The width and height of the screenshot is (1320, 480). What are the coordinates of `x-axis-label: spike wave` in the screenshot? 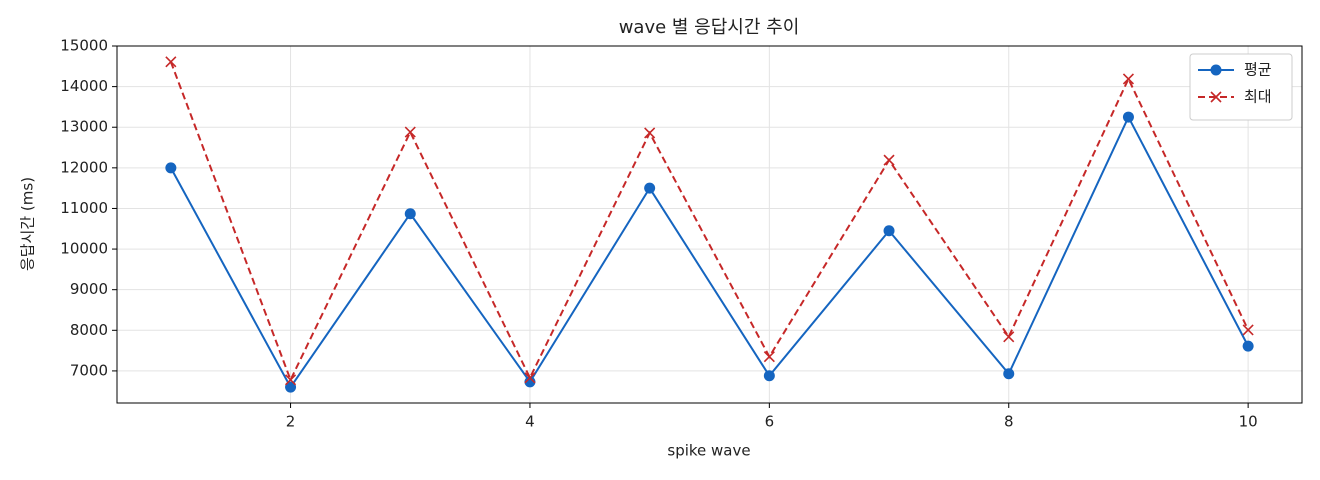 It's located at (708, 451).